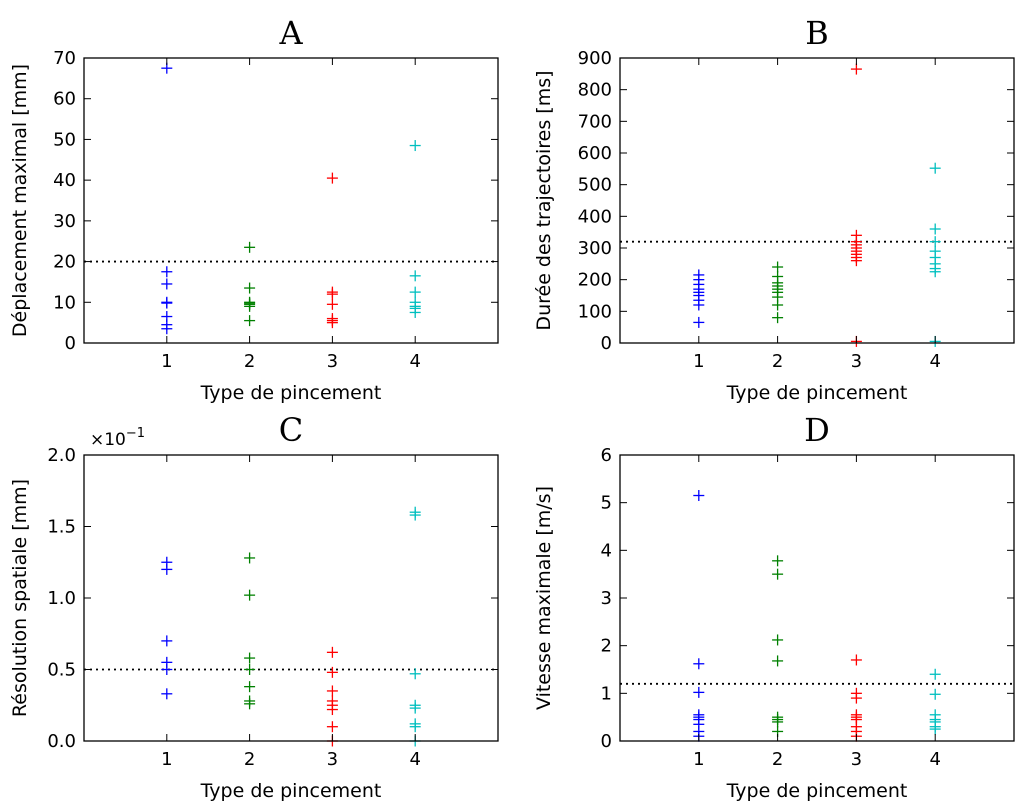 The image size is (1019, 803). What do you see at coordinates (595, 153) in the screenshot?
I see `y-tick-label: 600` at bounding box center [595, 153].